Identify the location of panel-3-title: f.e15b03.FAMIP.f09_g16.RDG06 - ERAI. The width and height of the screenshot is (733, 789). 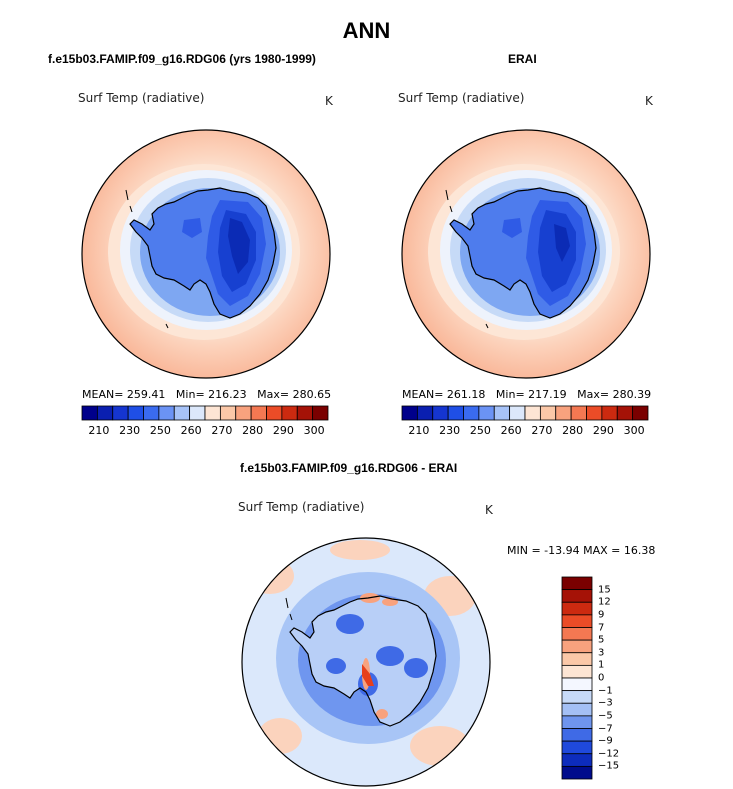
(349, 468).